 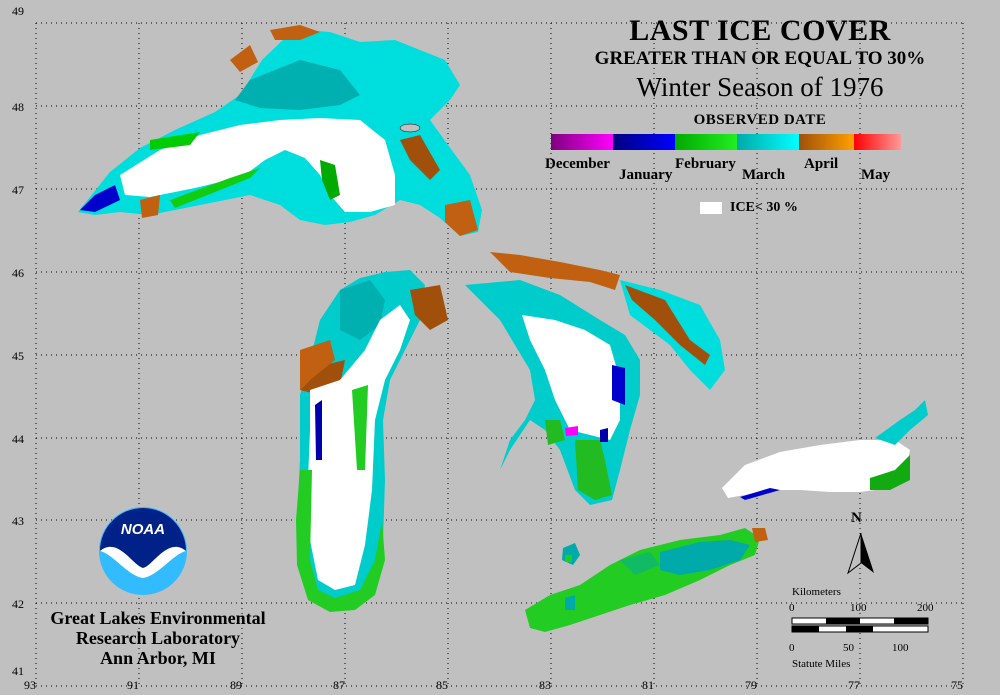 I want to click on season-title: Winter Season of 1976, so click(x=760, y=87).